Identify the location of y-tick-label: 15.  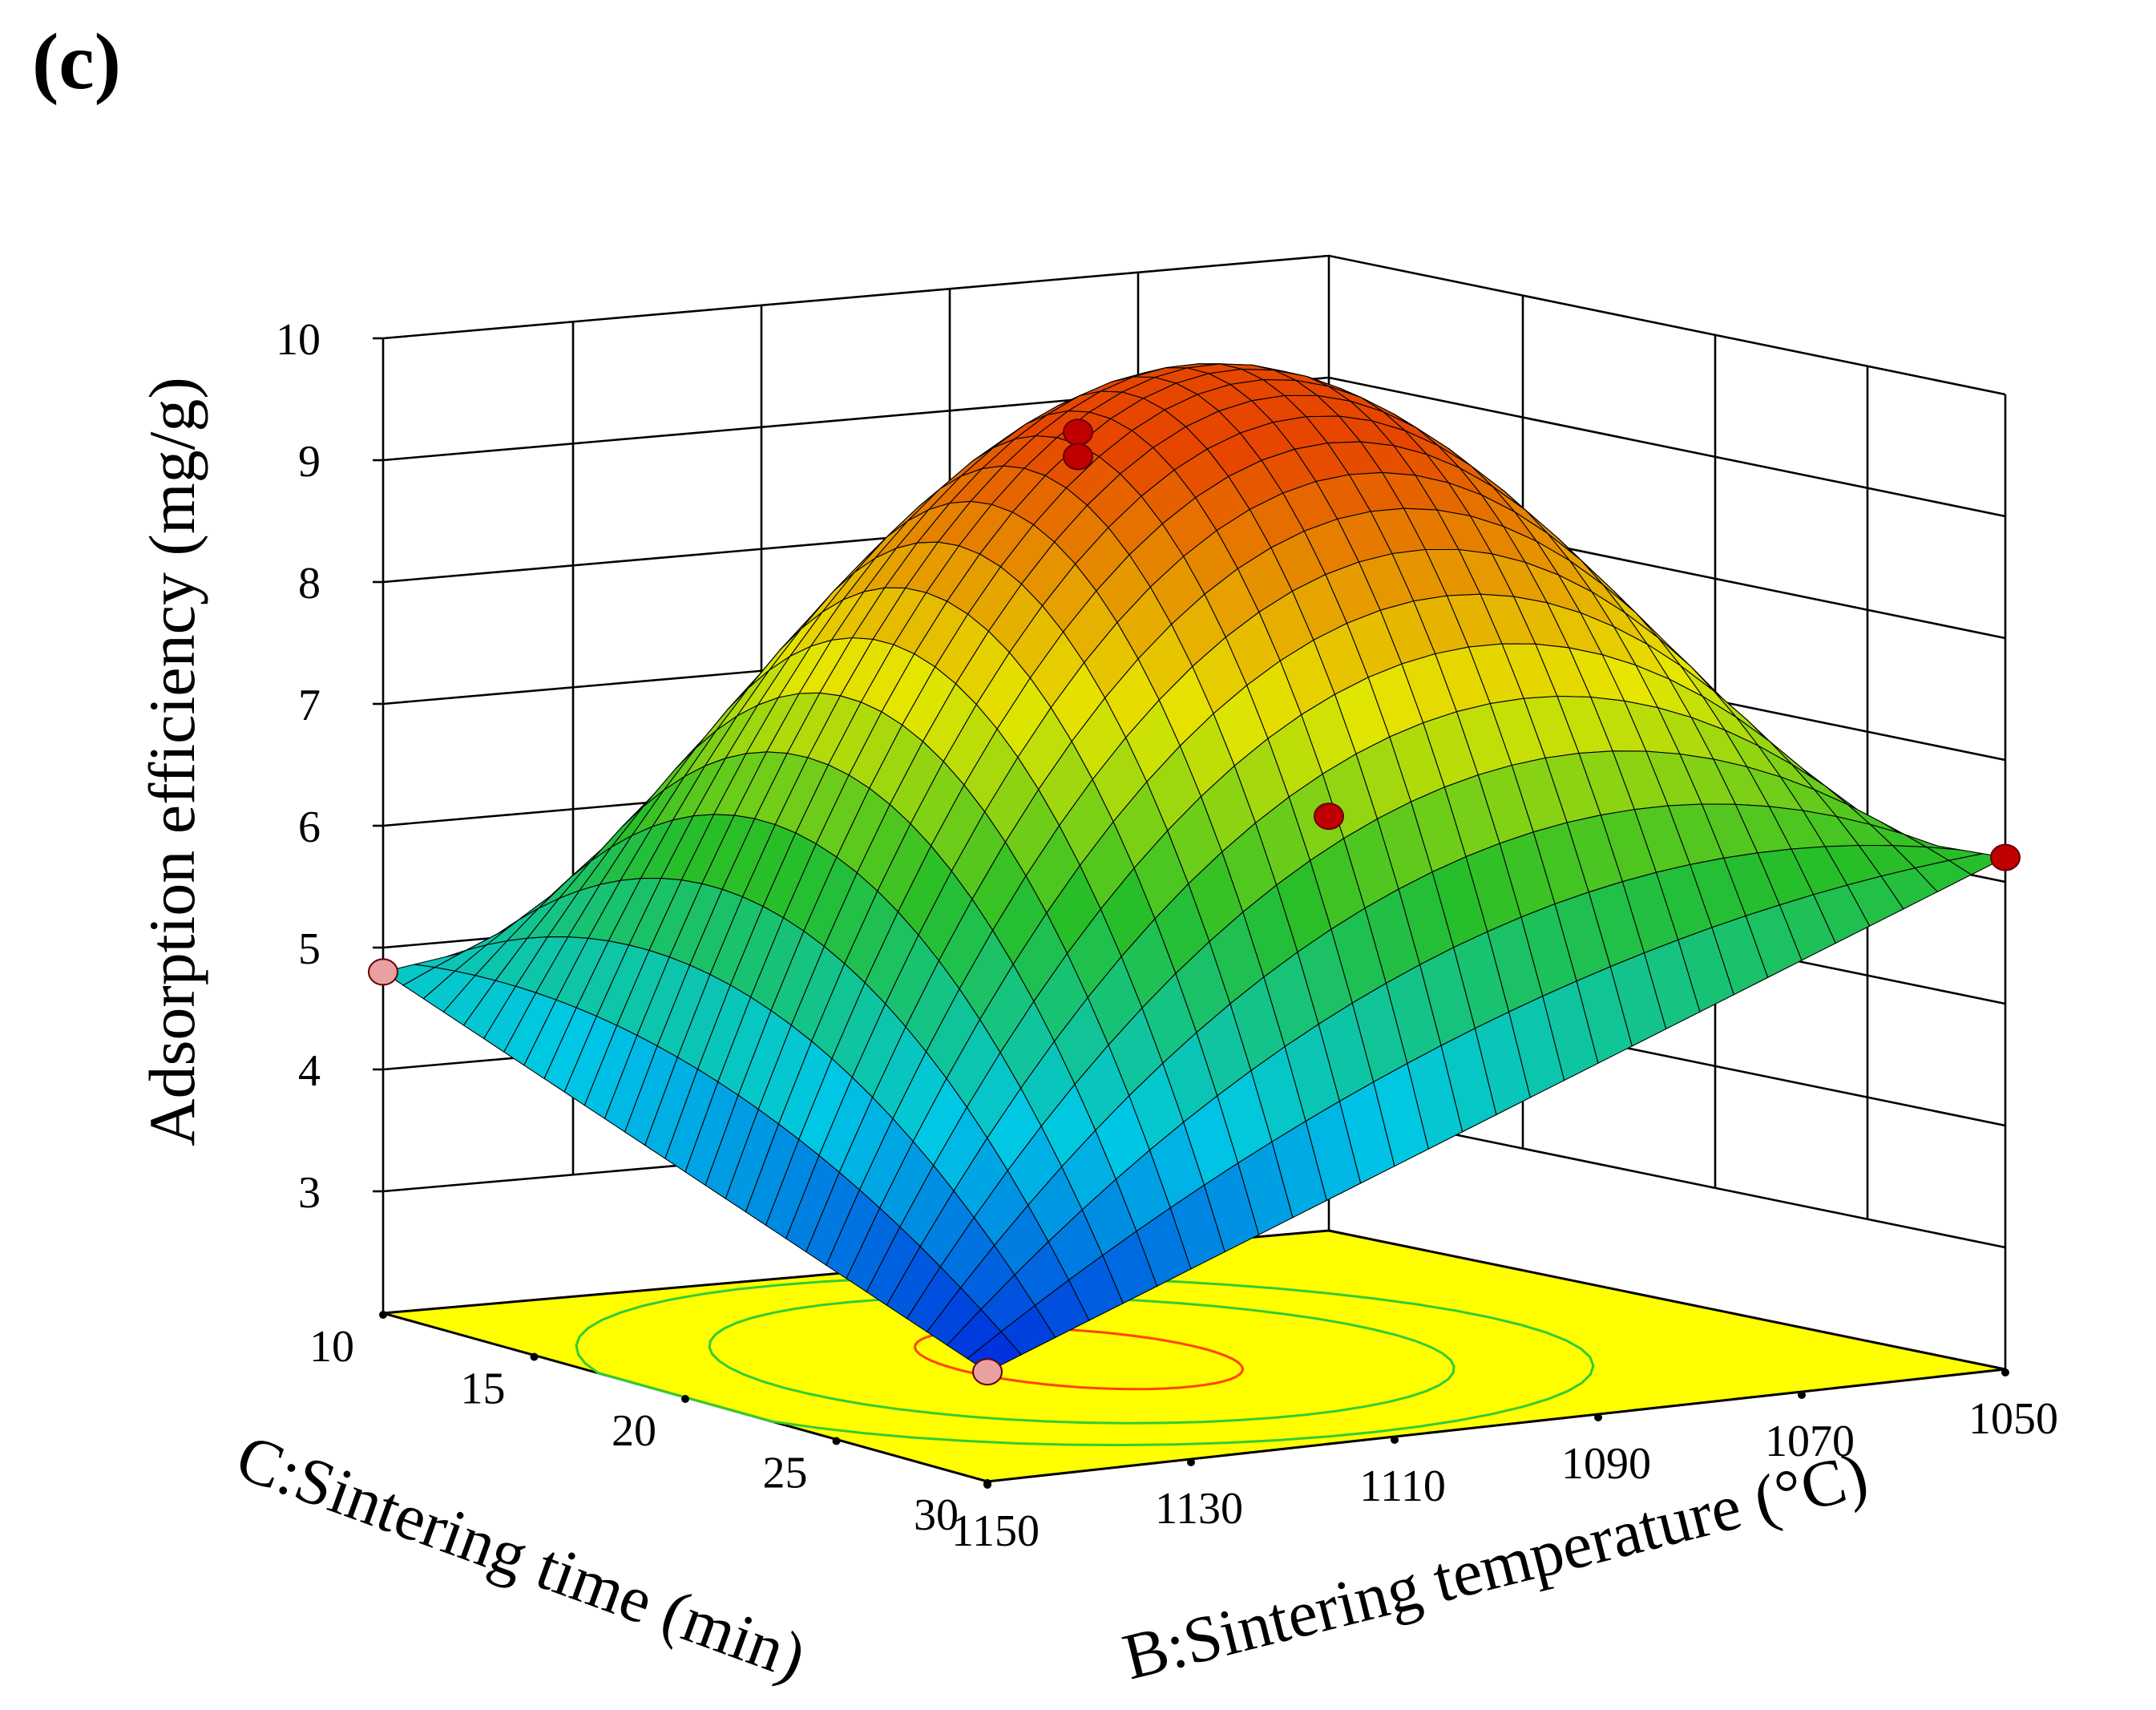
(483, 1389).